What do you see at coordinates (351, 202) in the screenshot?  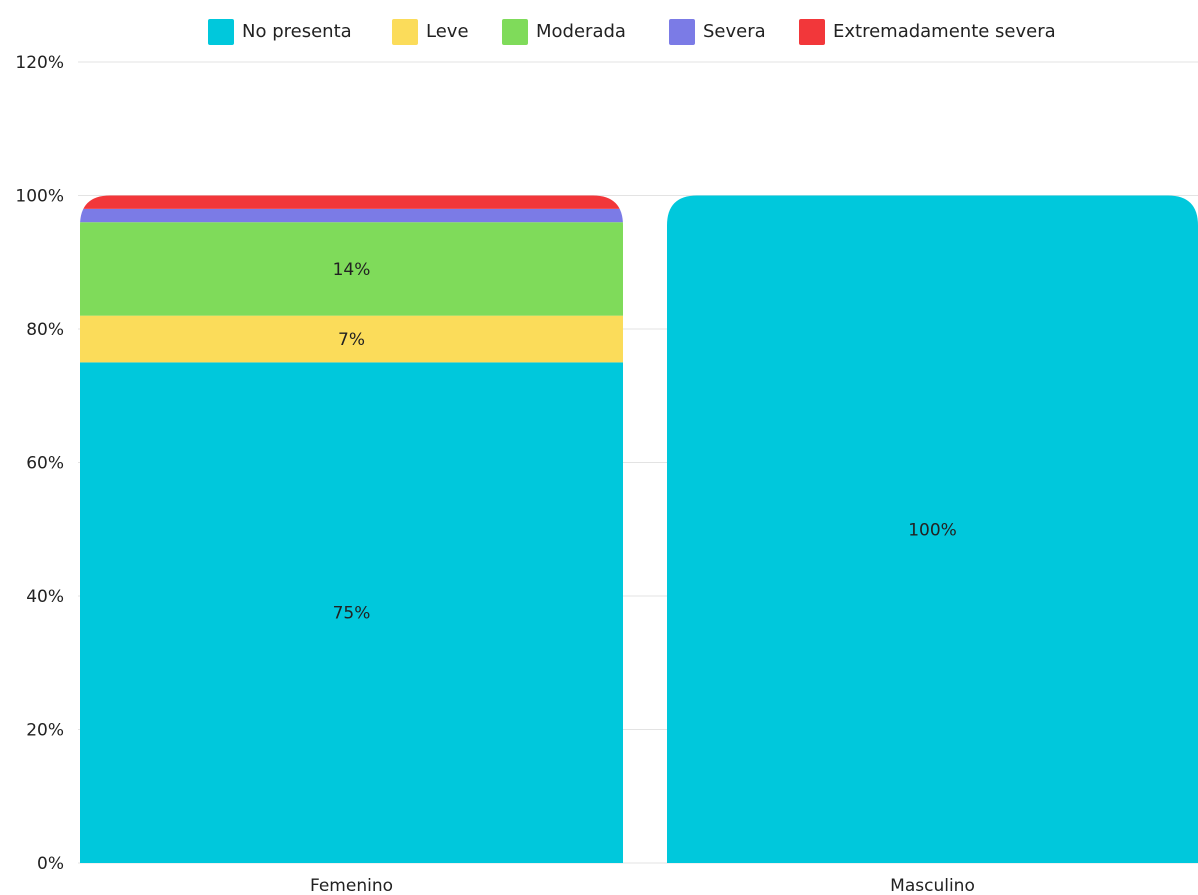 I see `bar-segment-femenino-extremadamente-severa` at bounding box center [351, 202].